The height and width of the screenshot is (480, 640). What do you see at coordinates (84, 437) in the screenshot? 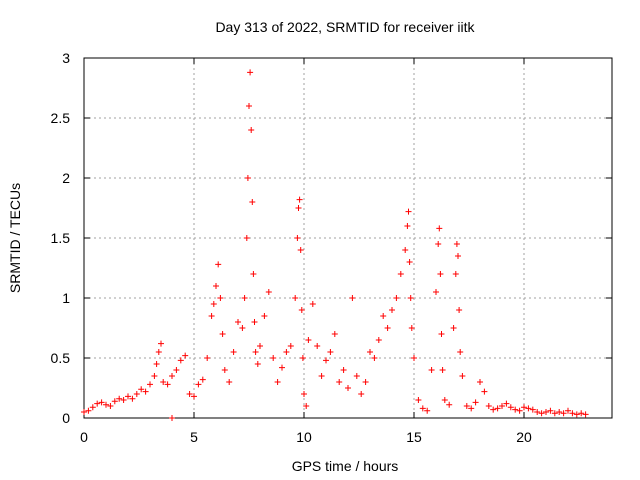
I see `x-tick-label: 0` at bounding box center [84, 437].